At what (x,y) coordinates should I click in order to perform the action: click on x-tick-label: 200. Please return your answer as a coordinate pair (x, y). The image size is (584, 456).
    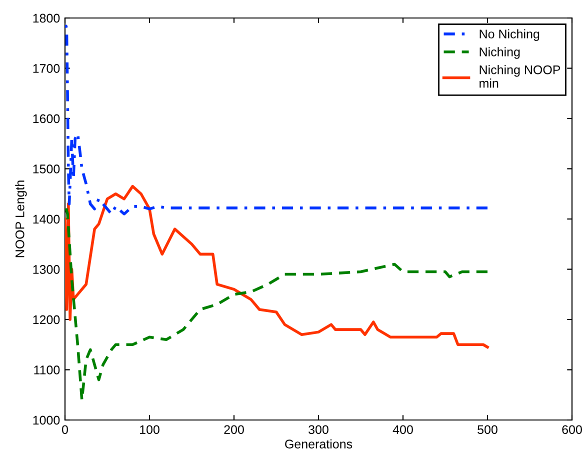
    Looking at the image, I should click on (234, 429).